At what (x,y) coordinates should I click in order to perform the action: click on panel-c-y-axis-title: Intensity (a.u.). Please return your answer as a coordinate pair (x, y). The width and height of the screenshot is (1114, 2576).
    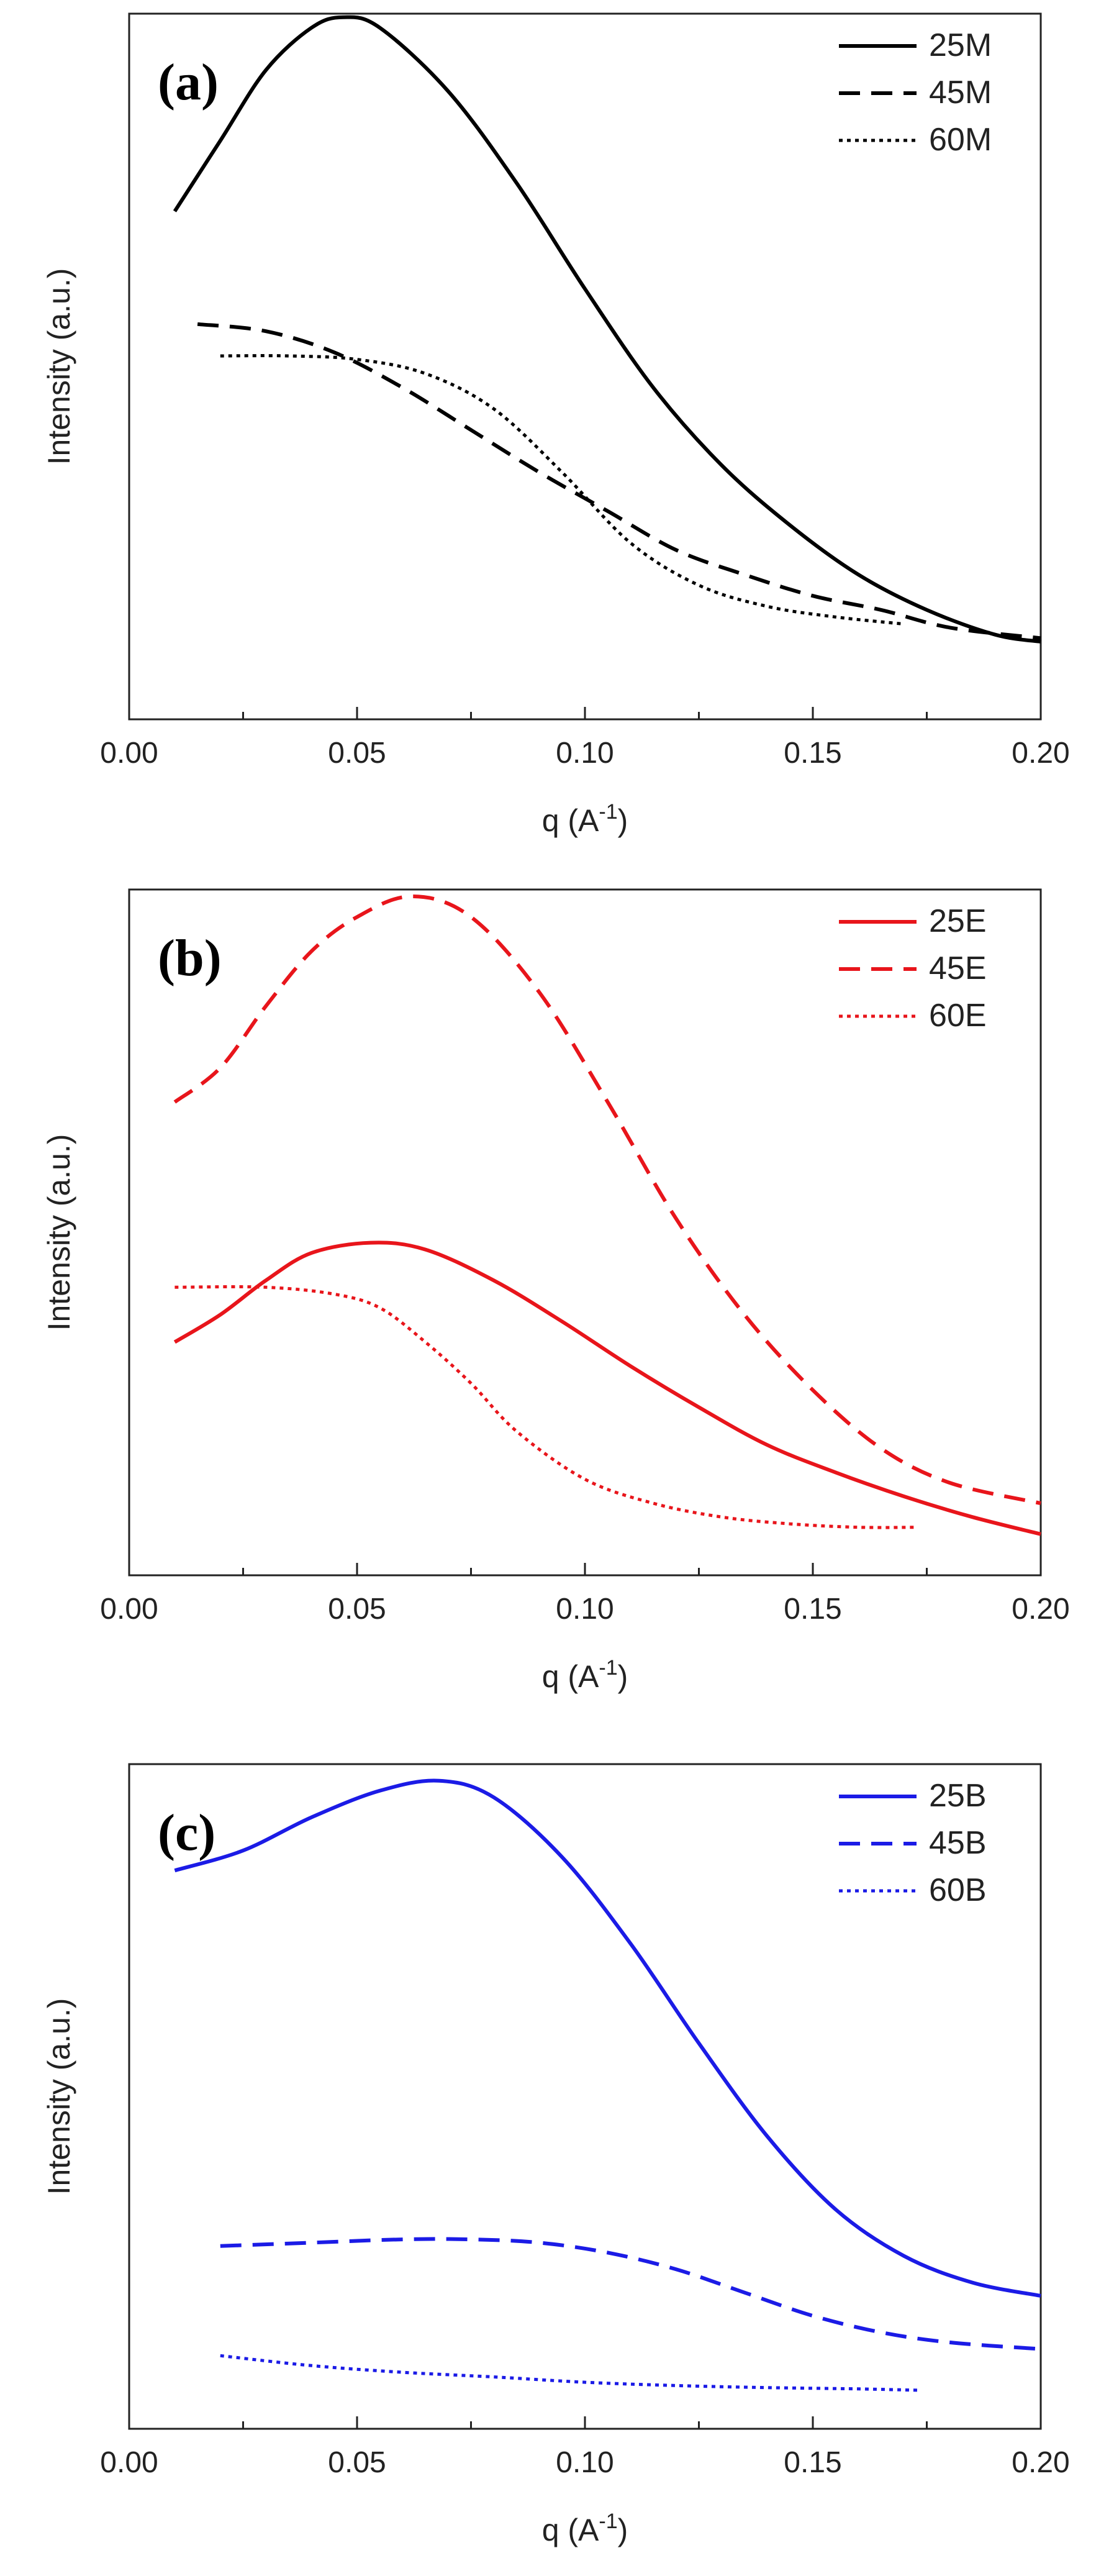
    Looking at the image, I should click on (59, 2096).